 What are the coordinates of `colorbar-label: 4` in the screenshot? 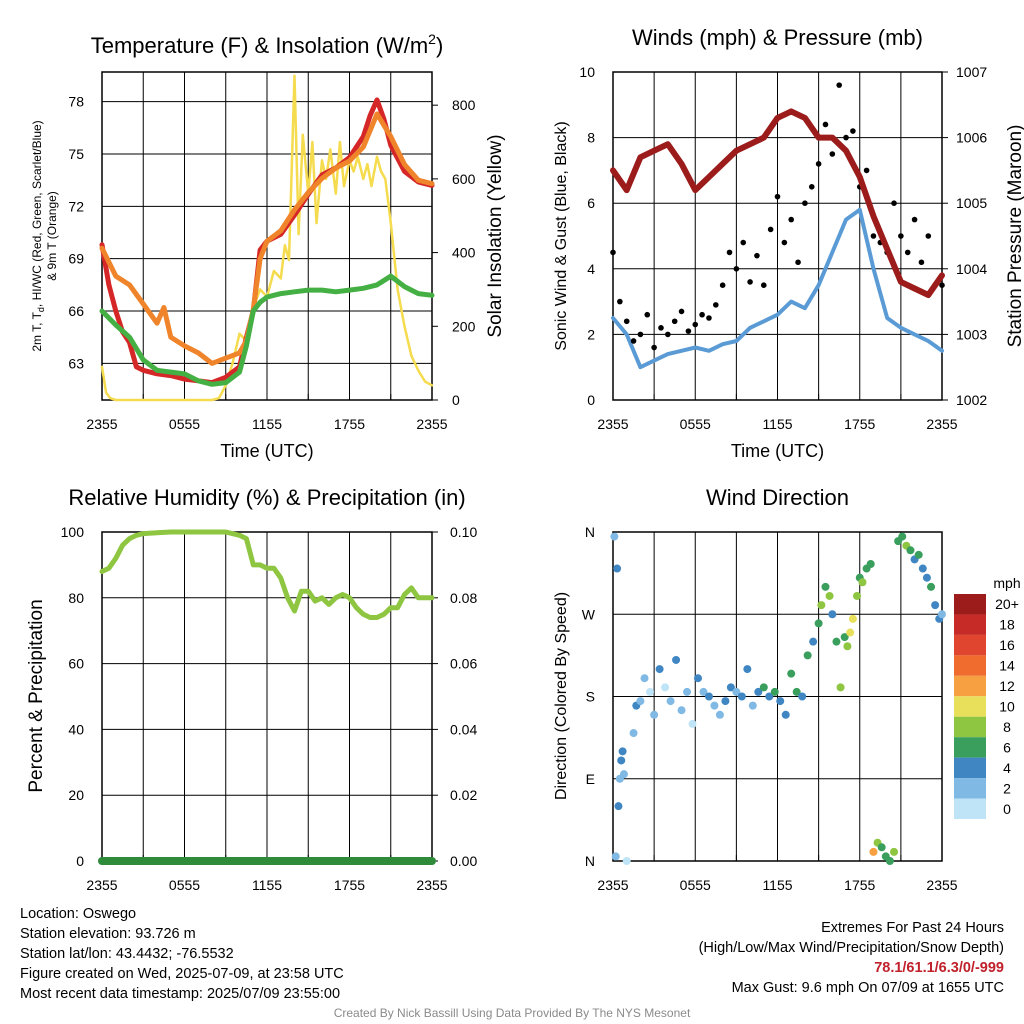 It's located at (1007, 768).